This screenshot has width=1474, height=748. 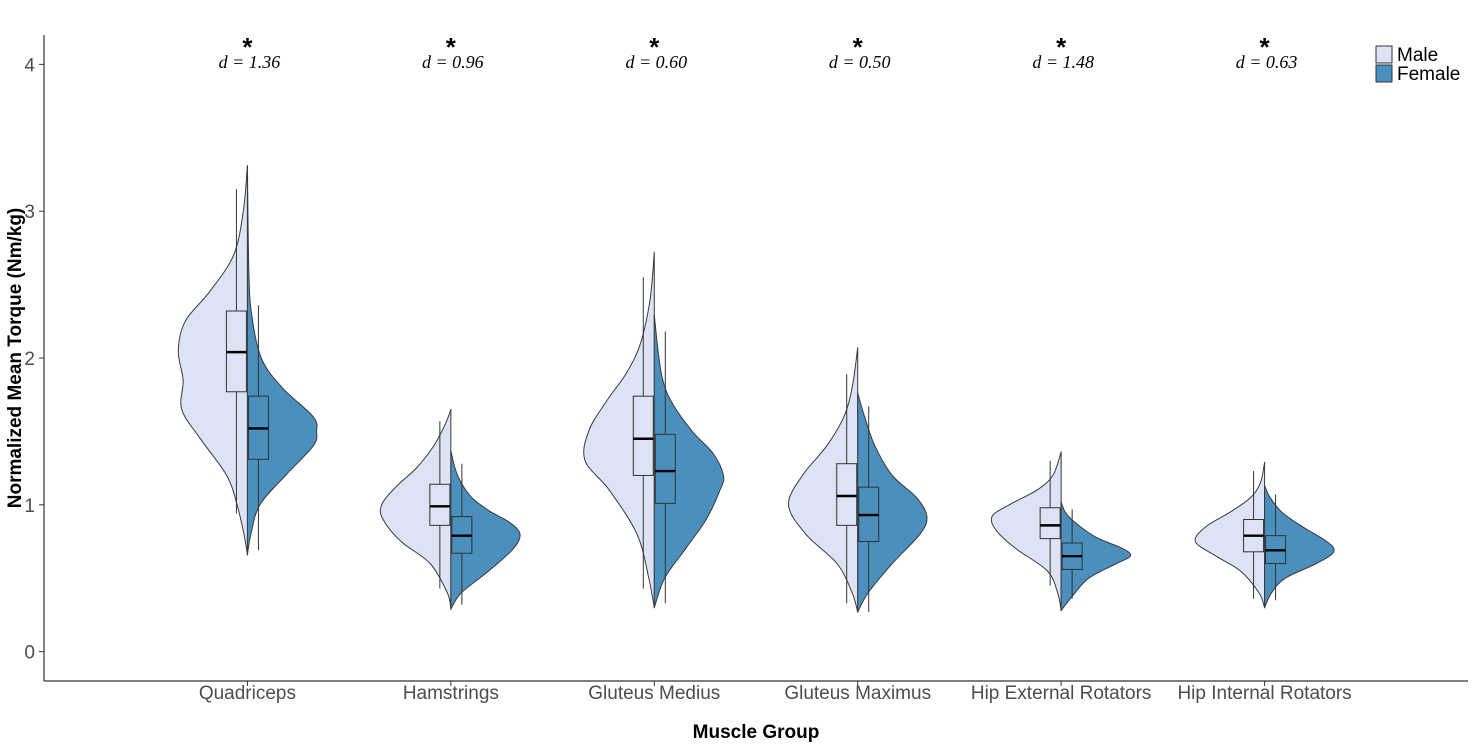 What do you see at coordinates (29, 506) in the screenshot?
I see `y-tick-label-1: 1` at bounding box center [29, 506].